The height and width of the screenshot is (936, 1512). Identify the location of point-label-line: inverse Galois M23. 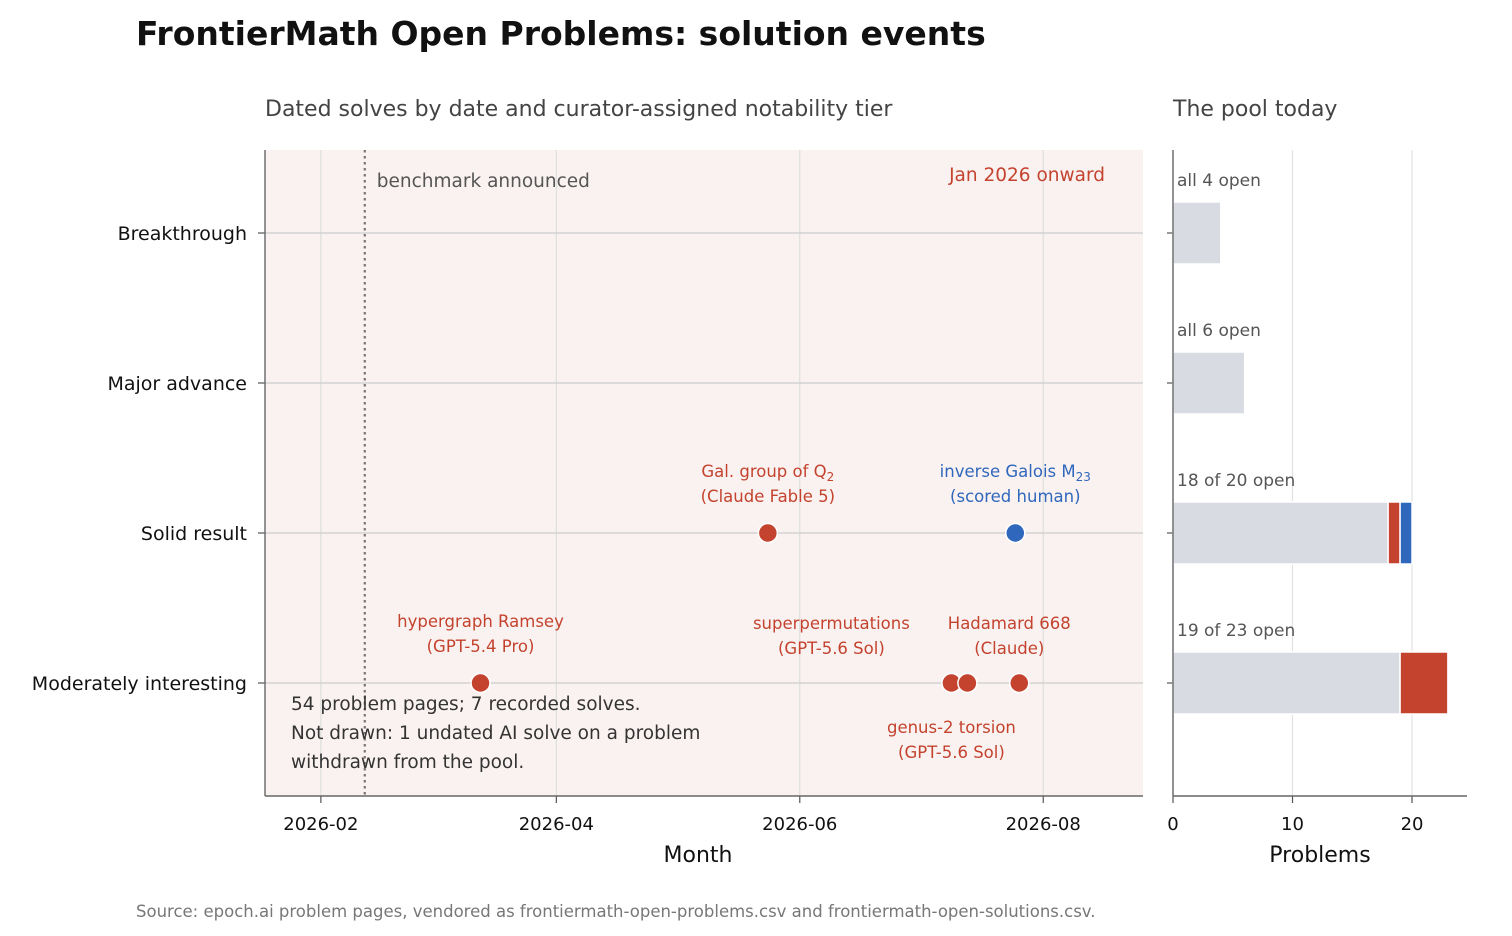
(1015, 473).